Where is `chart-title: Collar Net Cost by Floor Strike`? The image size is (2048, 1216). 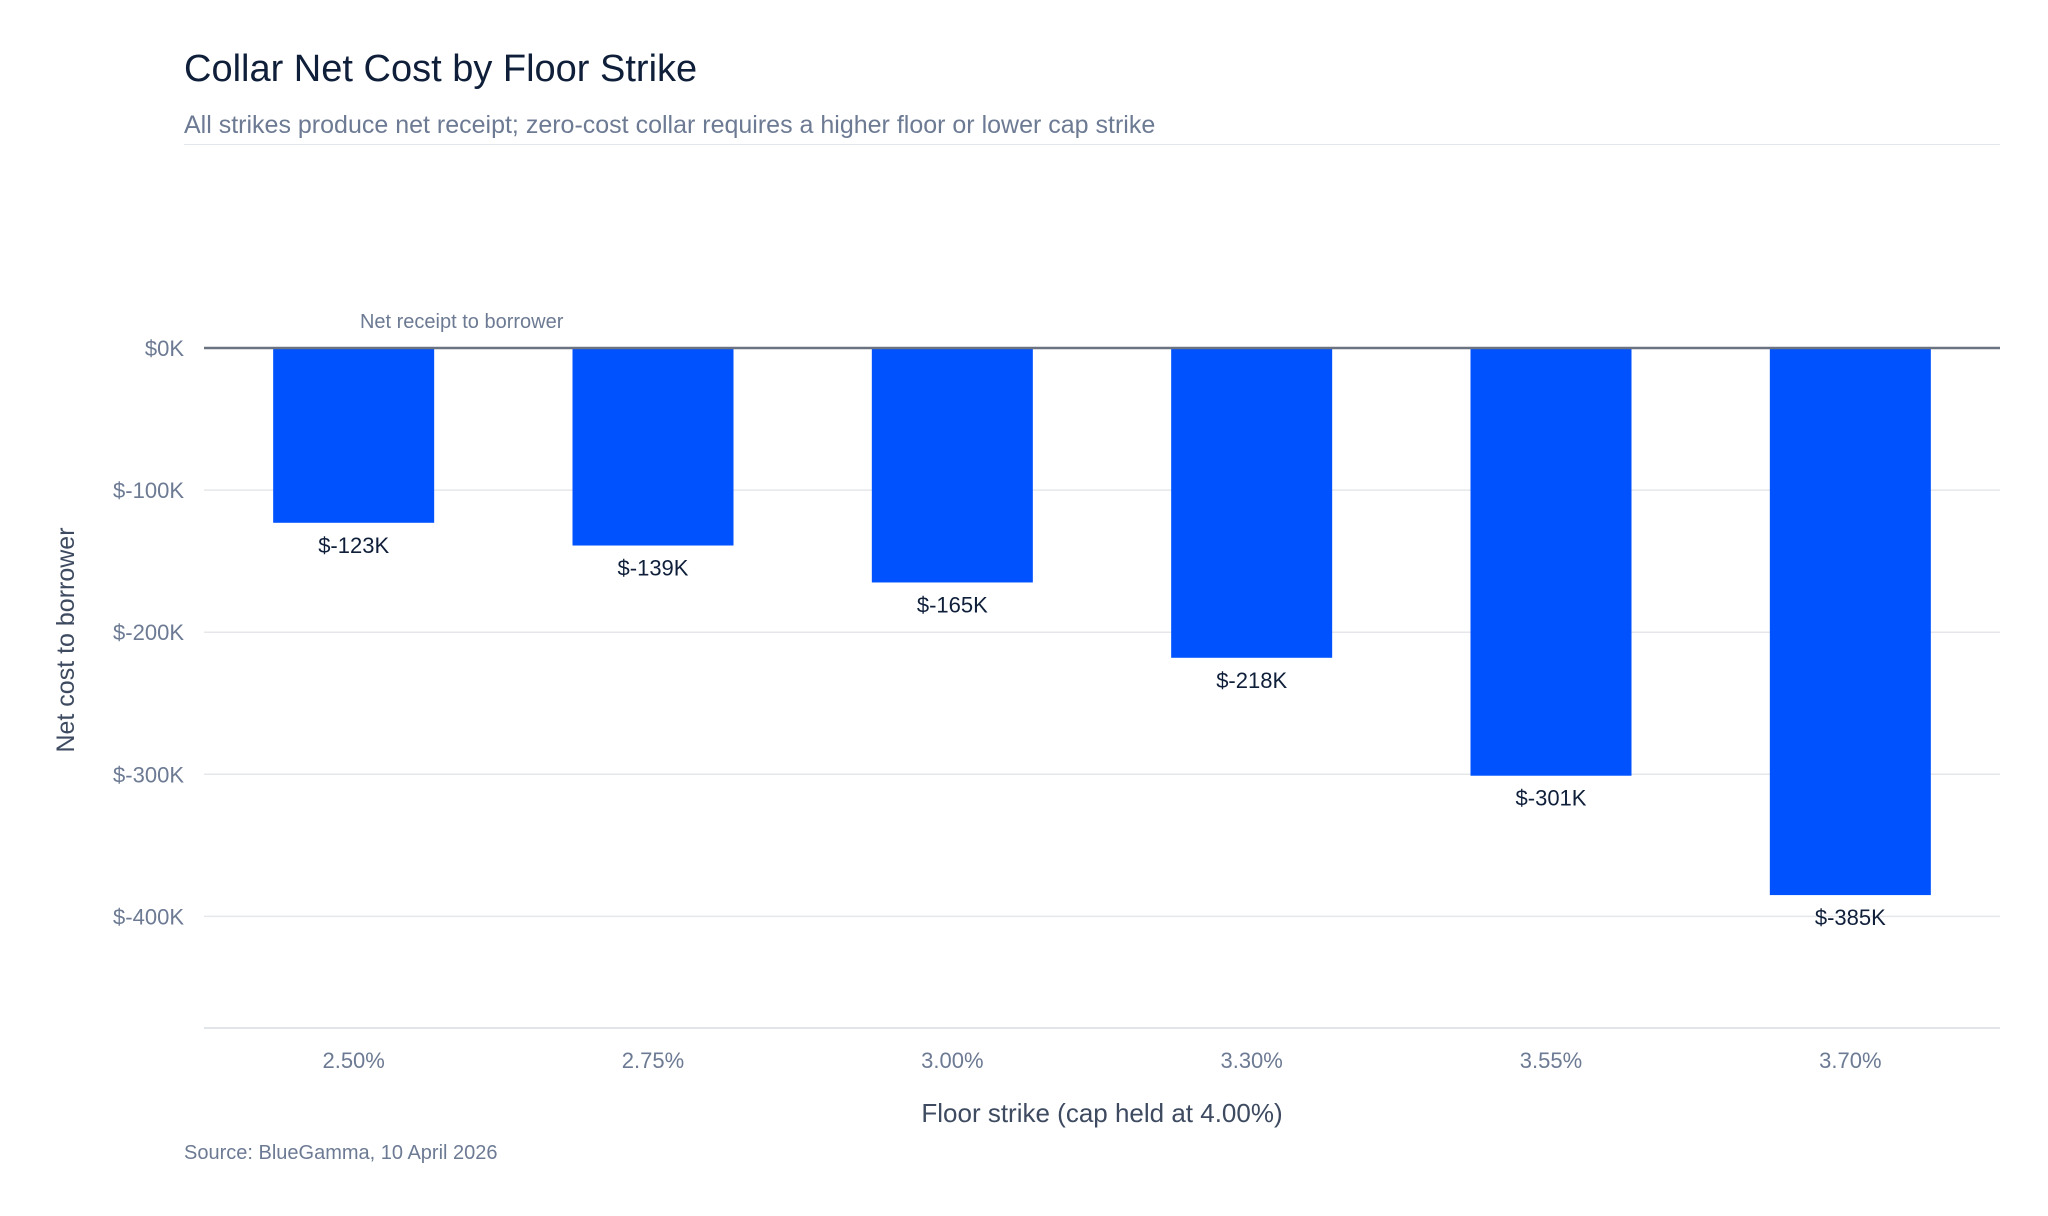
chart-title: Collar Net Cost by Floor Strike is located at coordinates (441, 69).